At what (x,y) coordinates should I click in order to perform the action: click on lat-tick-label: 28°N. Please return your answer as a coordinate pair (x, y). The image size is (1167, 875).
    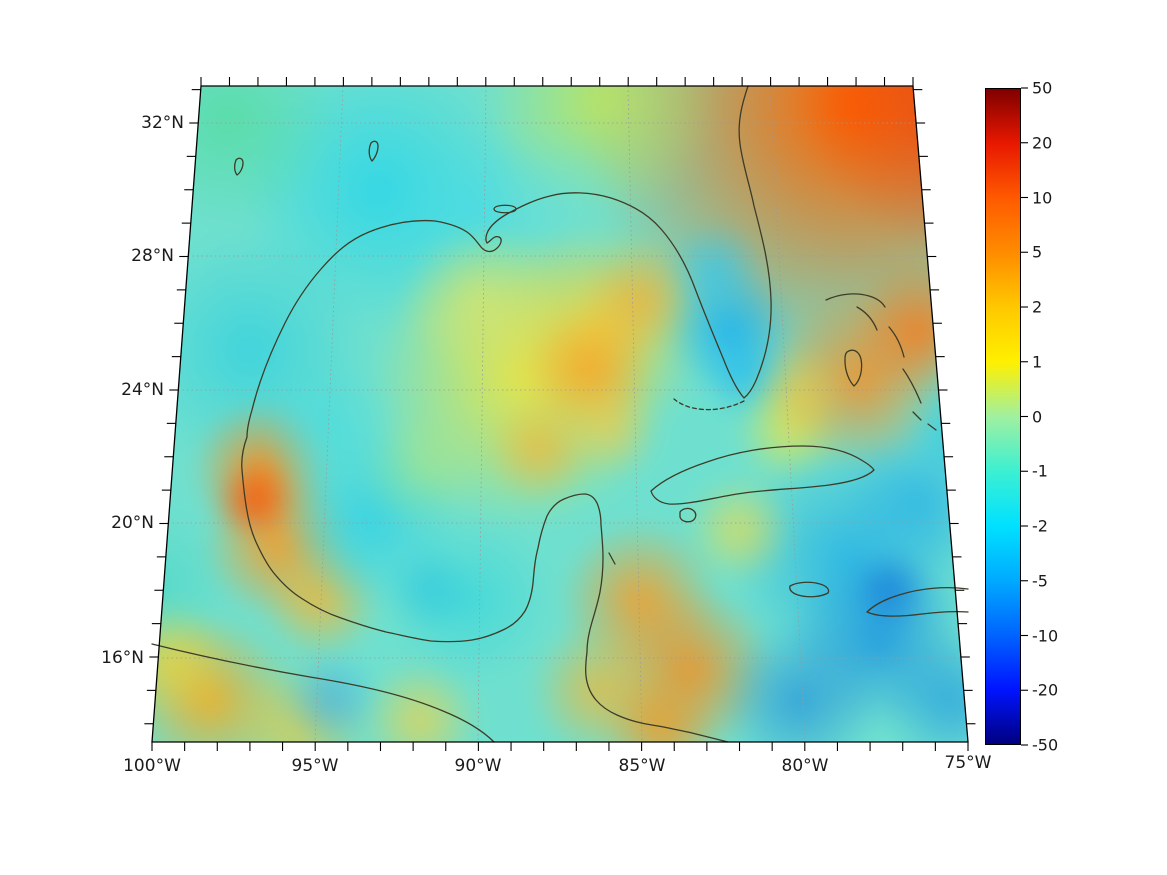
    Looking at the image, I should click on (152, 256).